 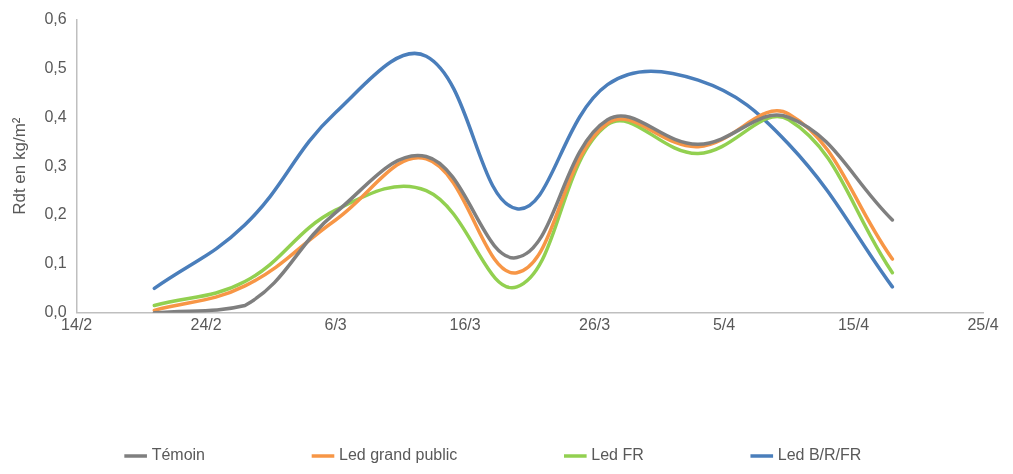 What do you see at coordinates (55, 19) in the screenshot?
I see `y-tick-label: 0,6` at bounding box center [55, 19].